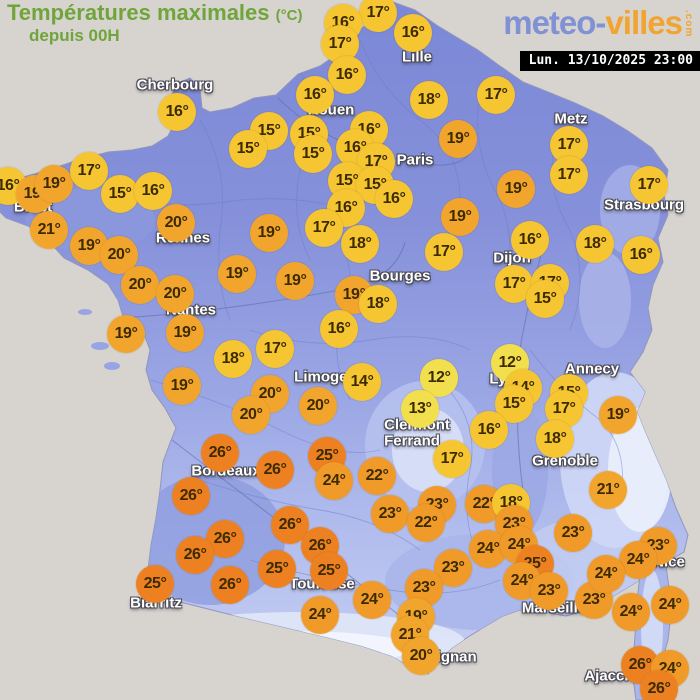 The width and height of the screenshot is (700, 700). Describe the element at coordinates (325, 377) in the screenshot. I see `city-label: Limoges` at that location.